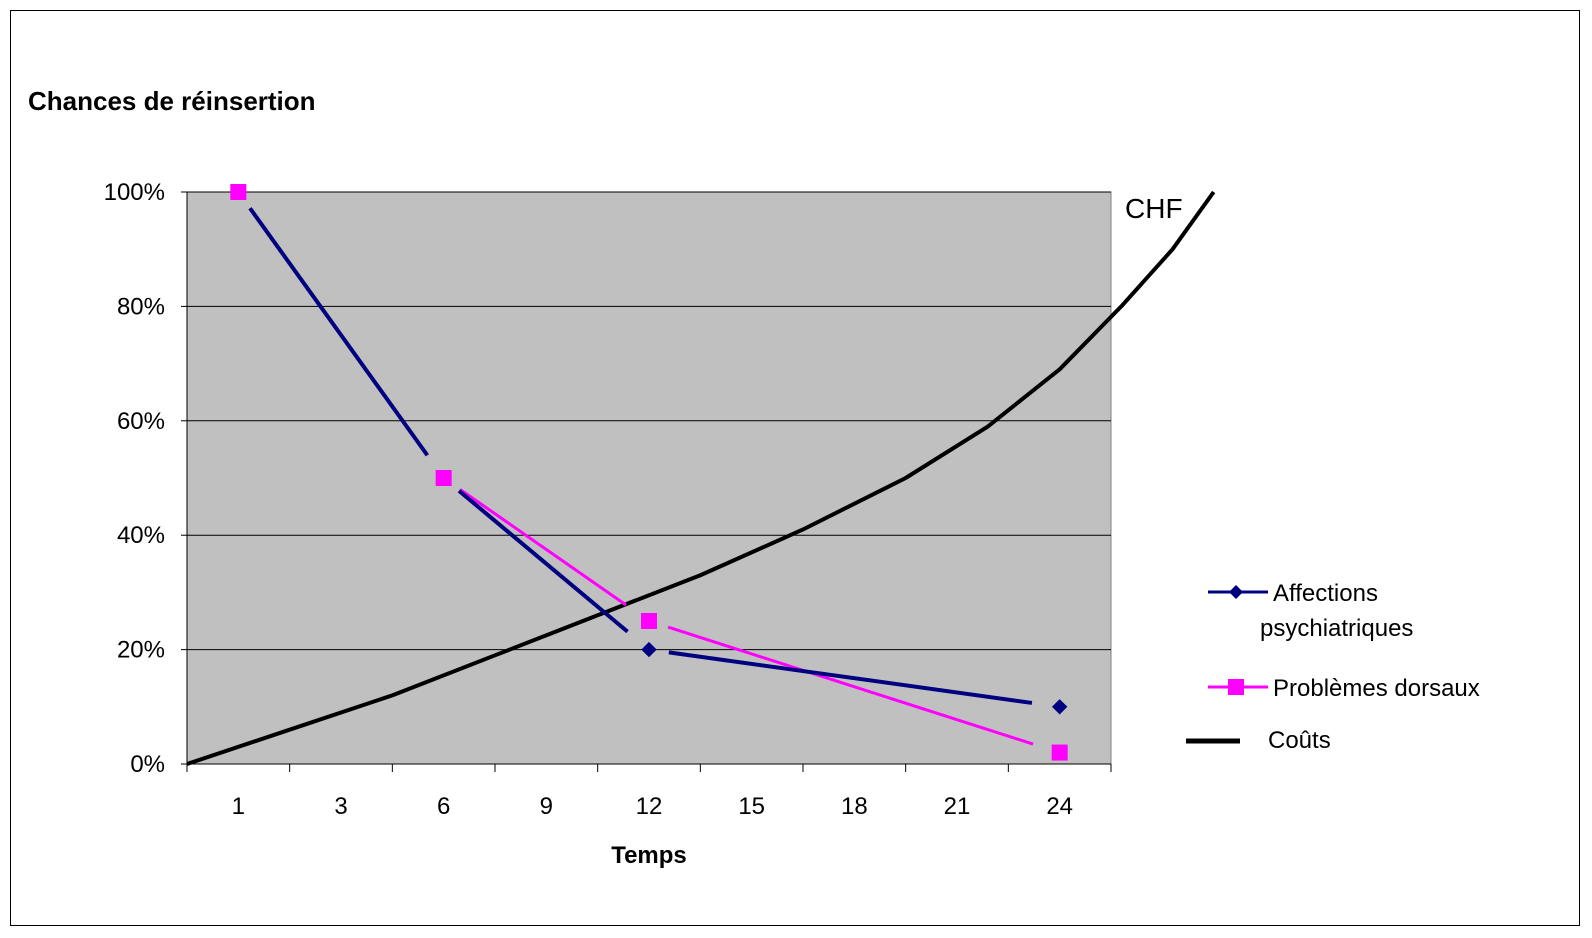 The height and width of the screenshot is (938, 1592). I want to click on y-tick-label: 100%, so click(134, 192).